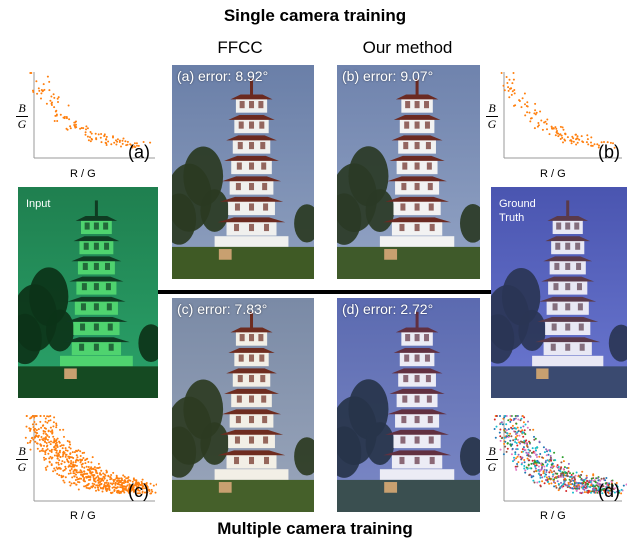 The height and width of the screenshot is (539, 627). I want to click on input-label: Input, so click(38, 204).